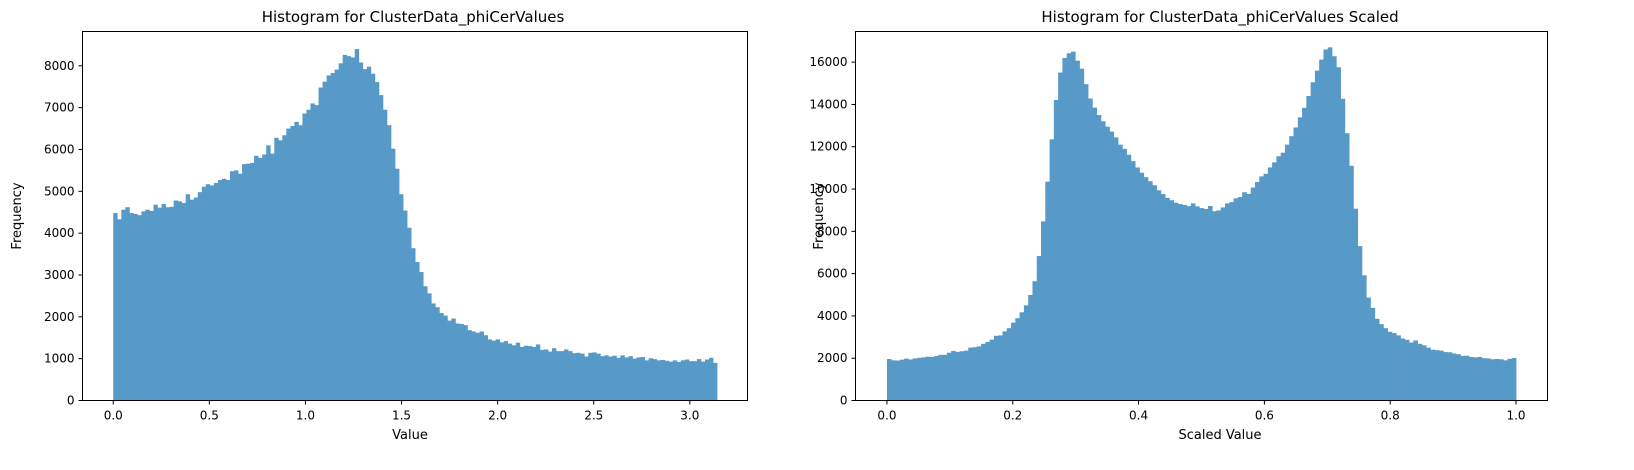 This screenshot has width=1634, height=470. Describe the element at coordinates (113, 416) in the screenshot. I see `x-tick-label: 0.0` at that location.